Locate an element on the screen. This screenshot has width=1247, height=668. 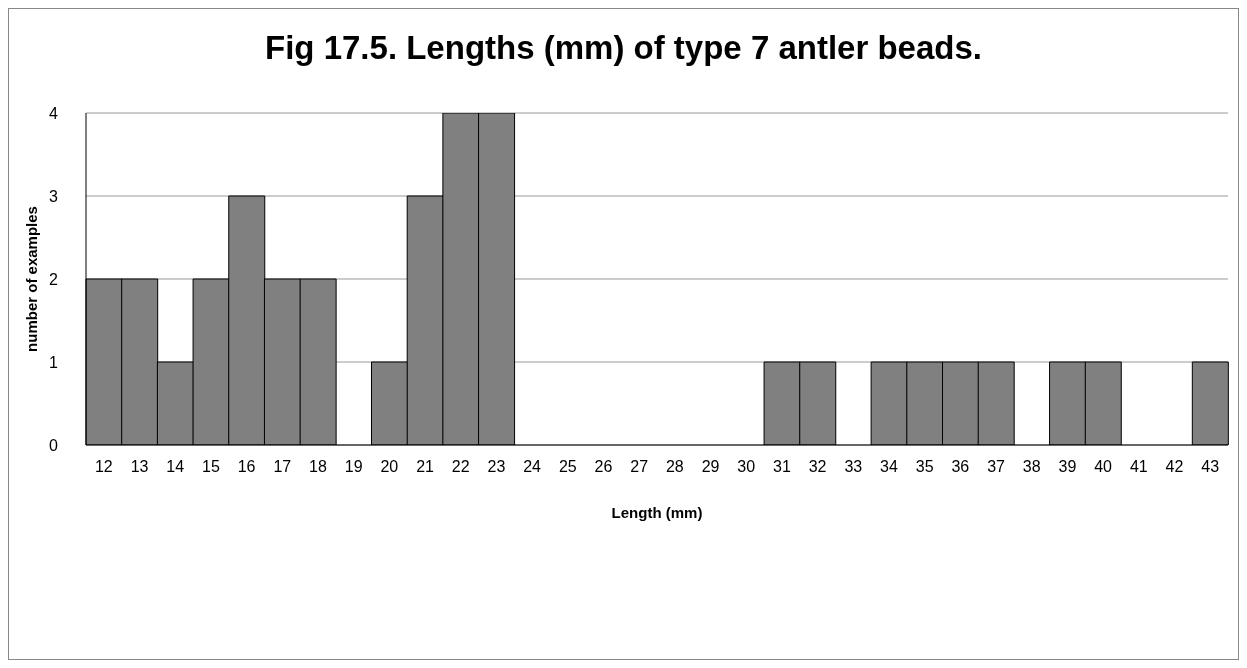
x-tick-label: 43 is located at coordinates (1210, 467).